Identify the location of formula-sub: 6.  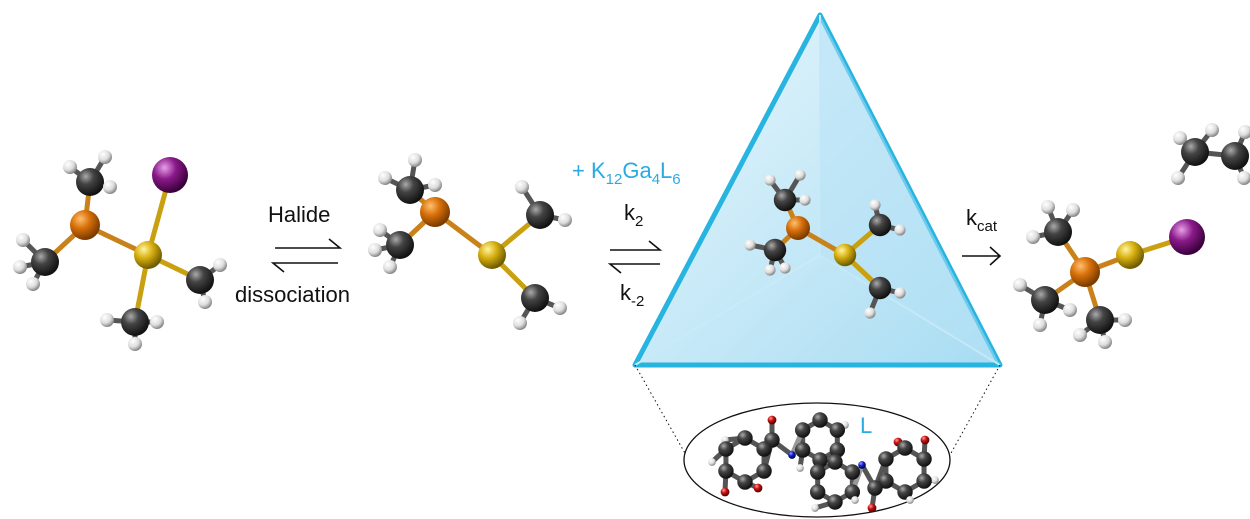
(676, 179).